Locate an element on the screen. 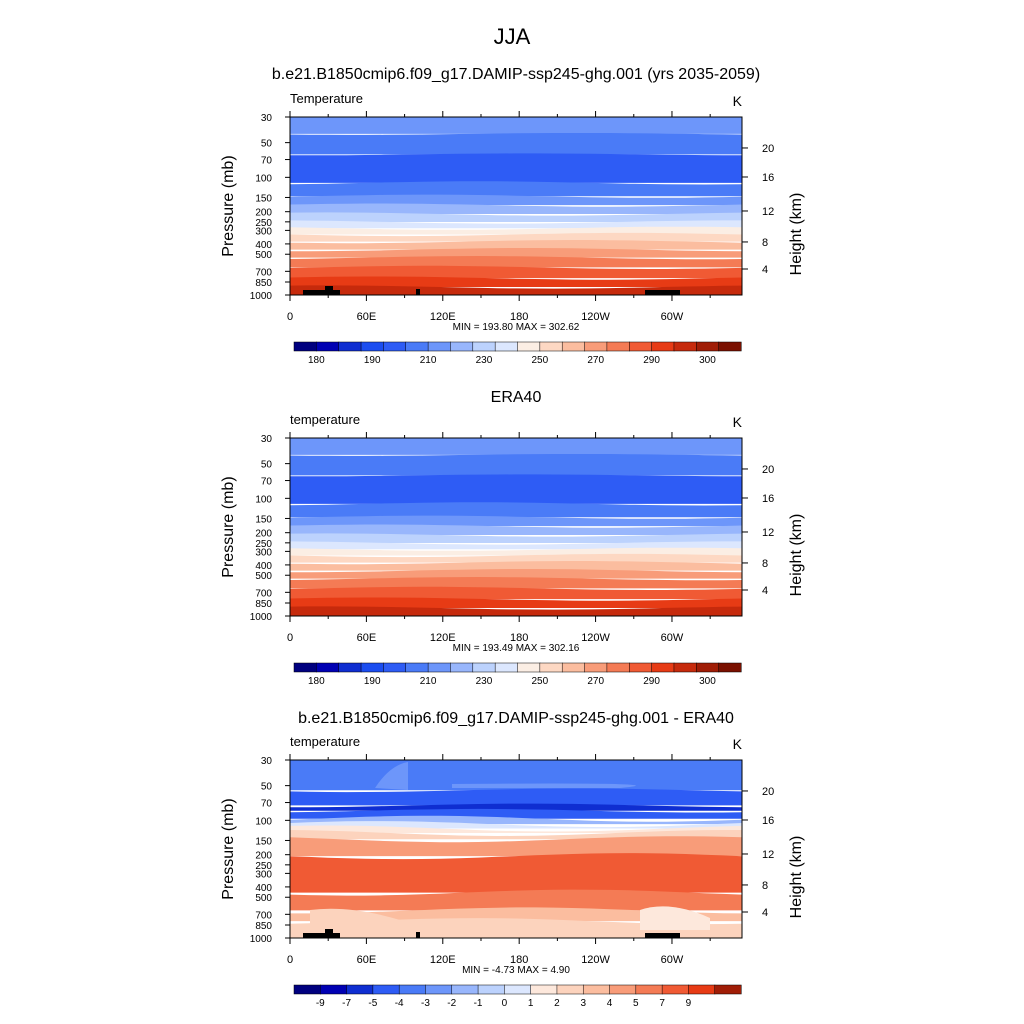  y-tick-label: 30 is located at coordinates (267, 761).